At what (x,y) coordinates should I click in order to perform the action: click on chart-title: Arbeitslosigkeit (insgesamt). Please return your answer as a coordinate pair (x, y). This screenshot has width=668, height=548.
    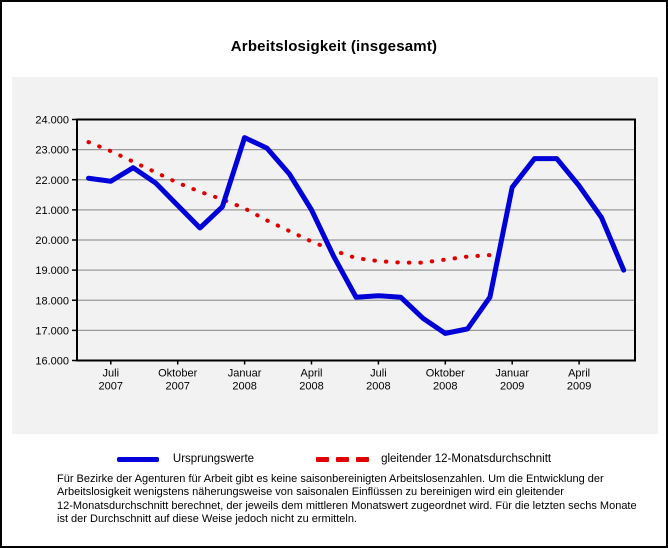
    Looking at the image, I should click on (334, 46).